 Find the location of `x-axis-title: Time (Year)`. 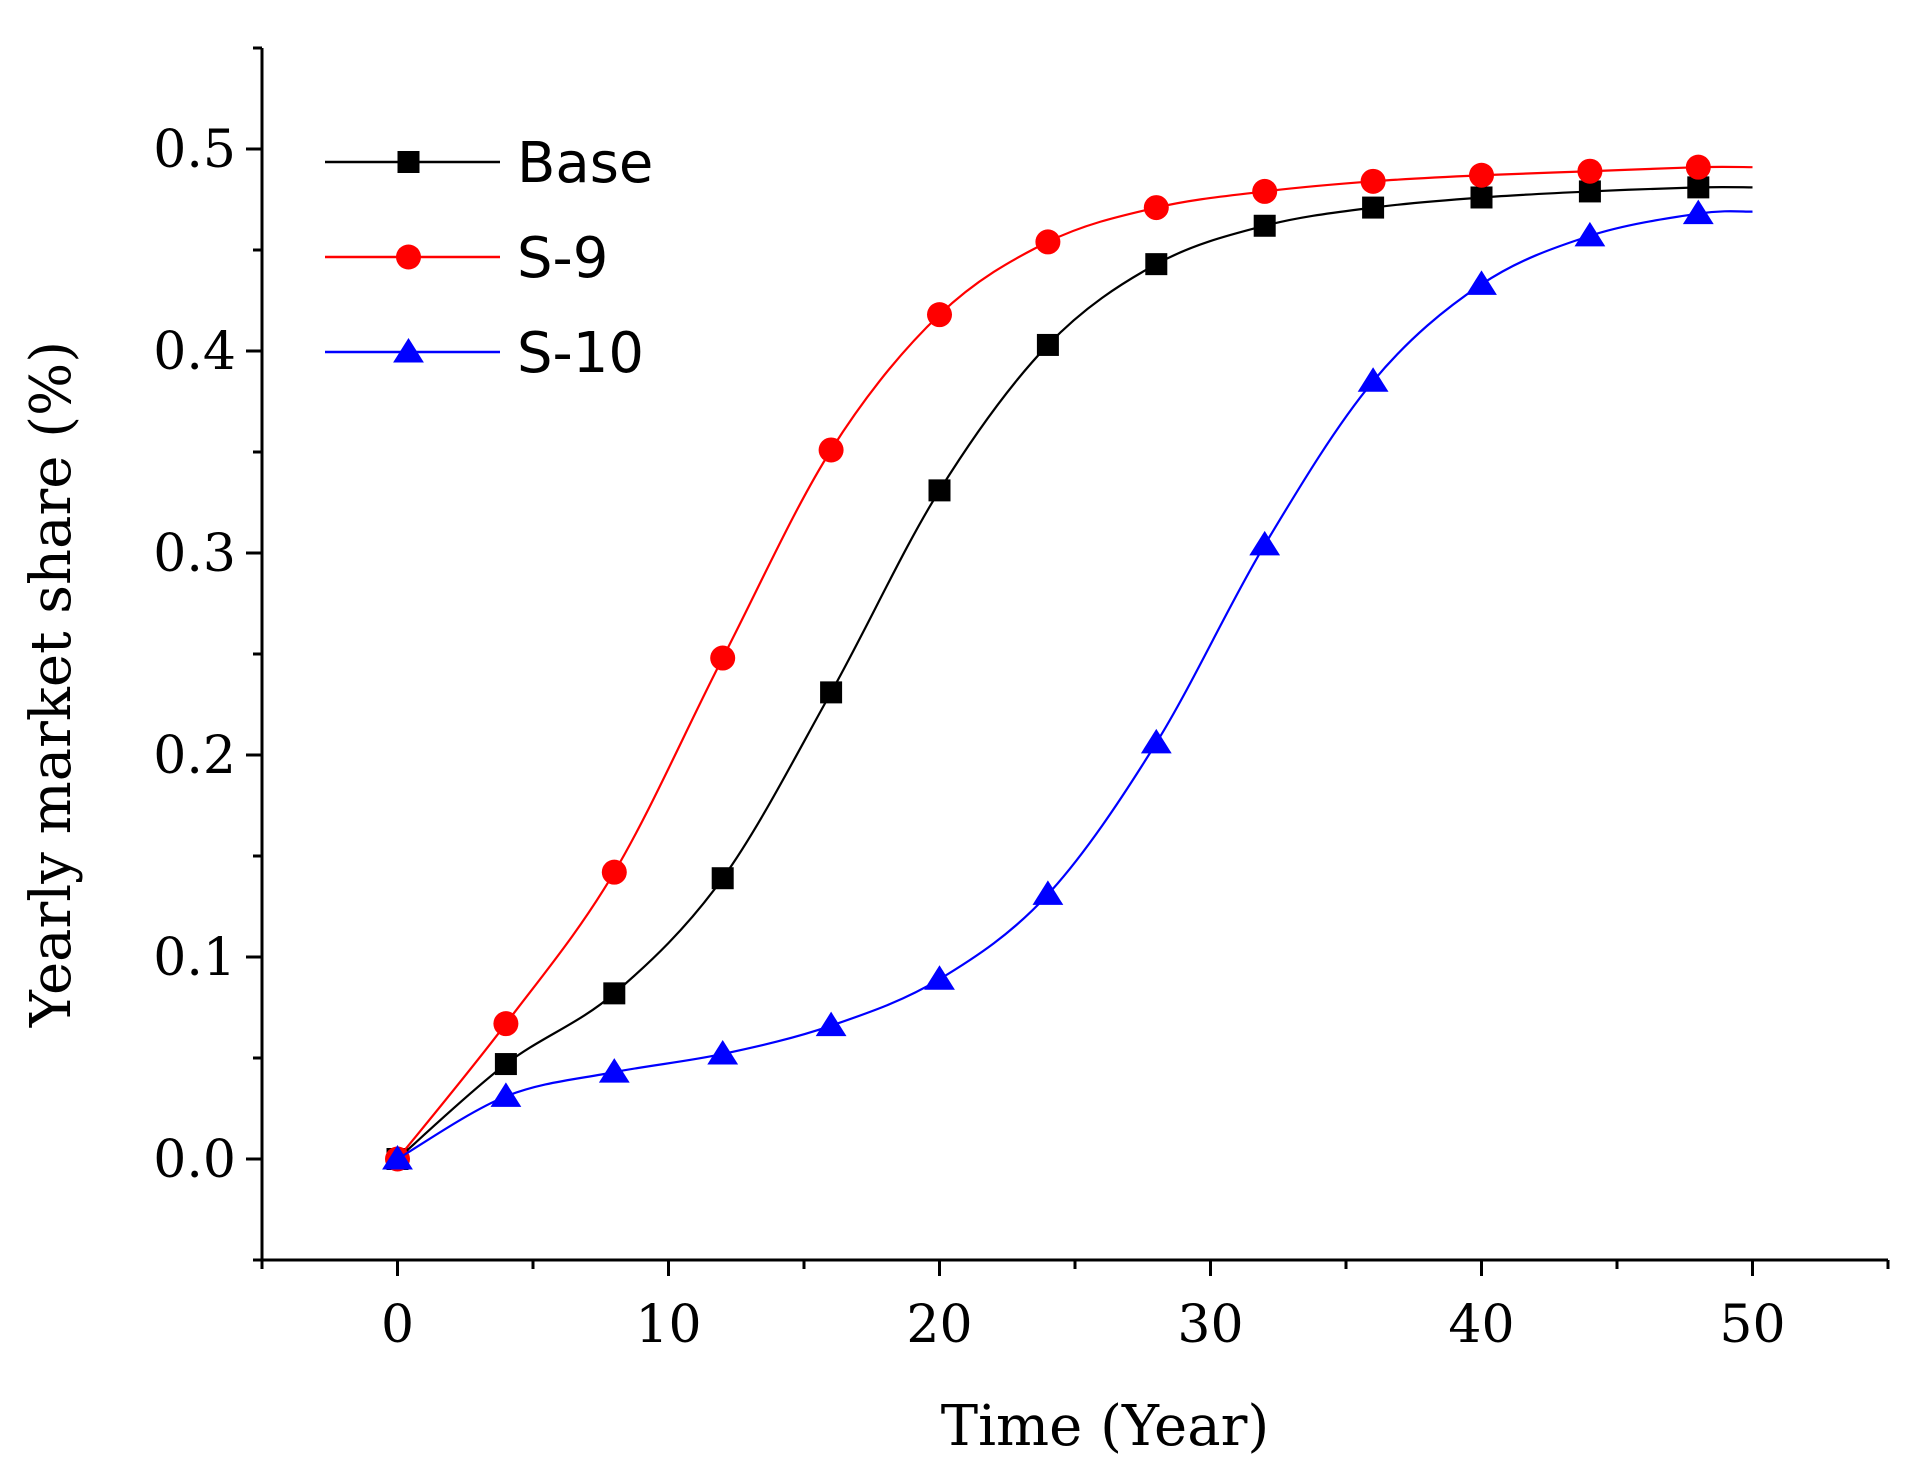

x-axis-title: Time (Year) is located at coordinates (1105, 1426).